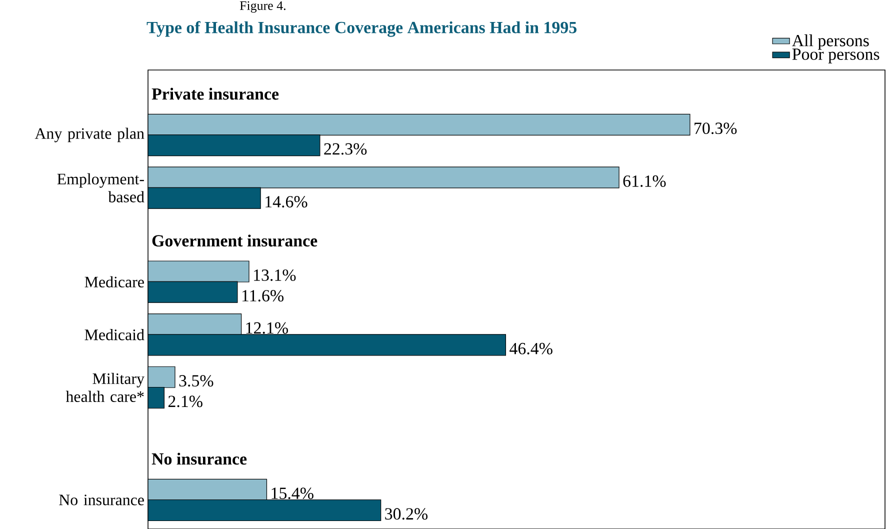 The image size is (888, 529). Describe the element at coordinates (199, 458) in the screenshot. I see `annotation: No insurance` at that location.